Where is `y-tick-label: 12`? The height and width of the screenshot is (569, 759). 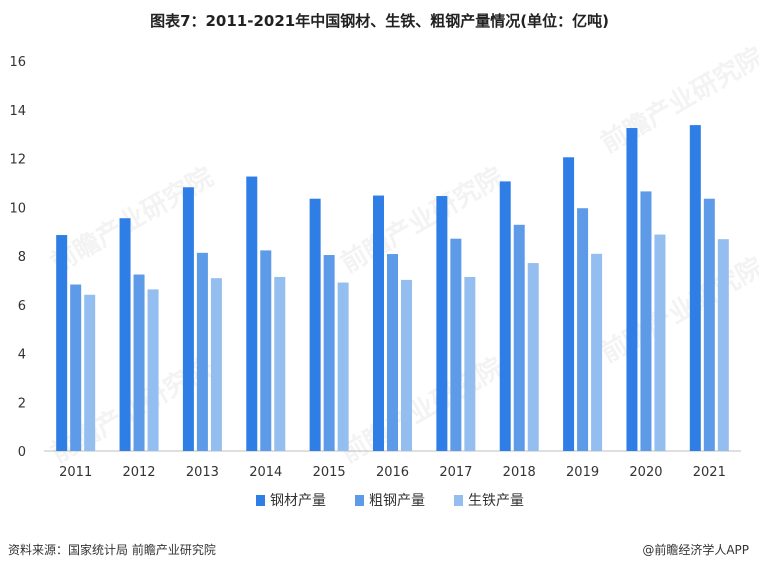 y-tick-label: 12 is located at coordinates (17, 160).